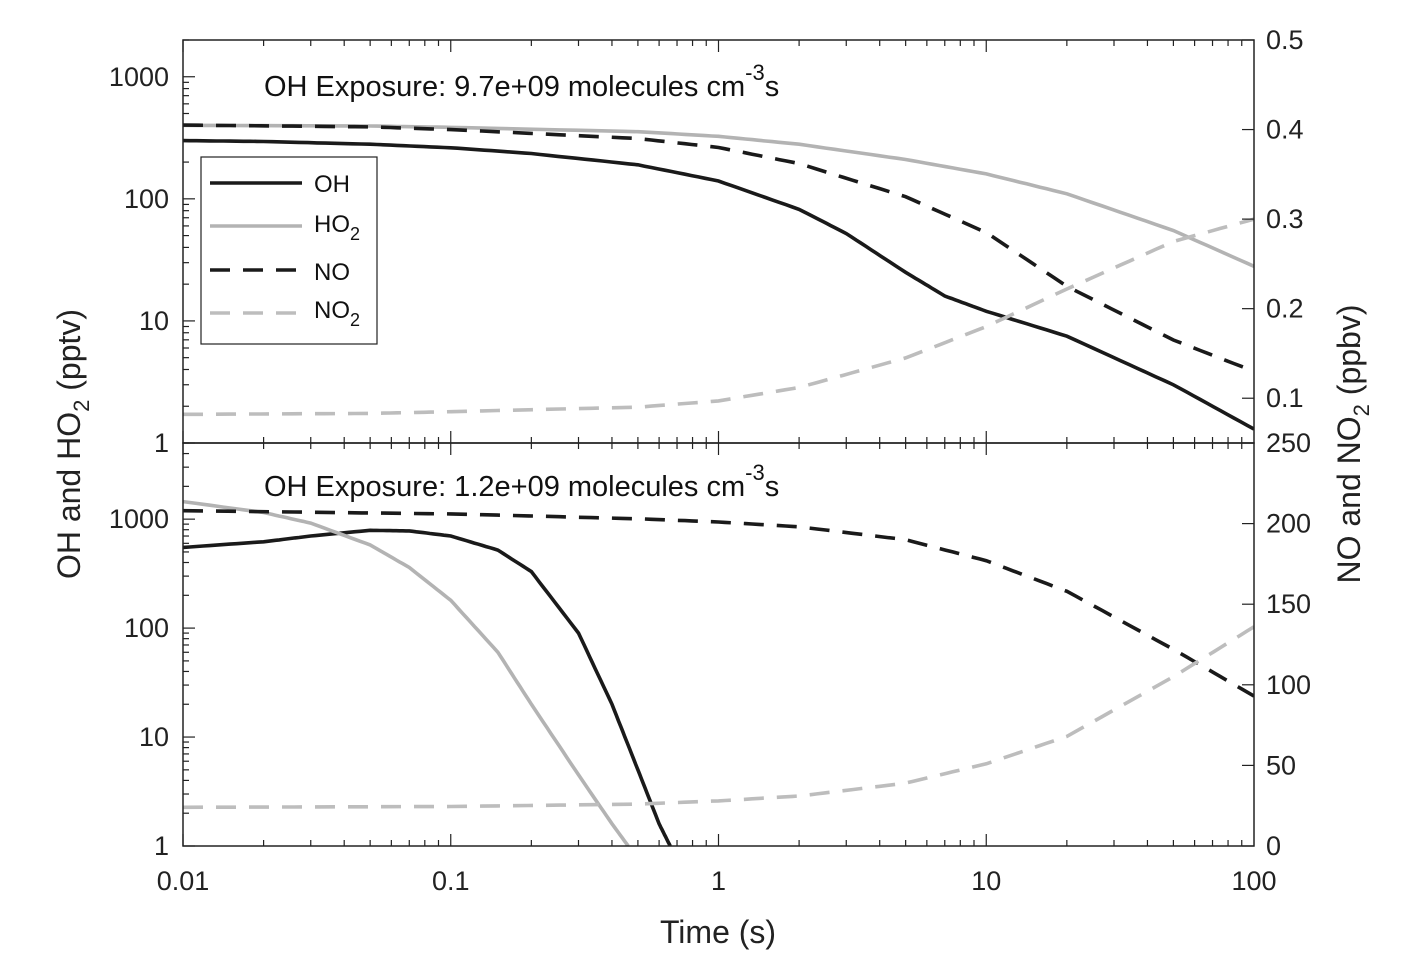 The height and width of the screenshot is (969, 1403). What do you see at coordinates (718, 717) in the screenshot?
I see `series-no2-bottom` at bounding box center [718, 717].